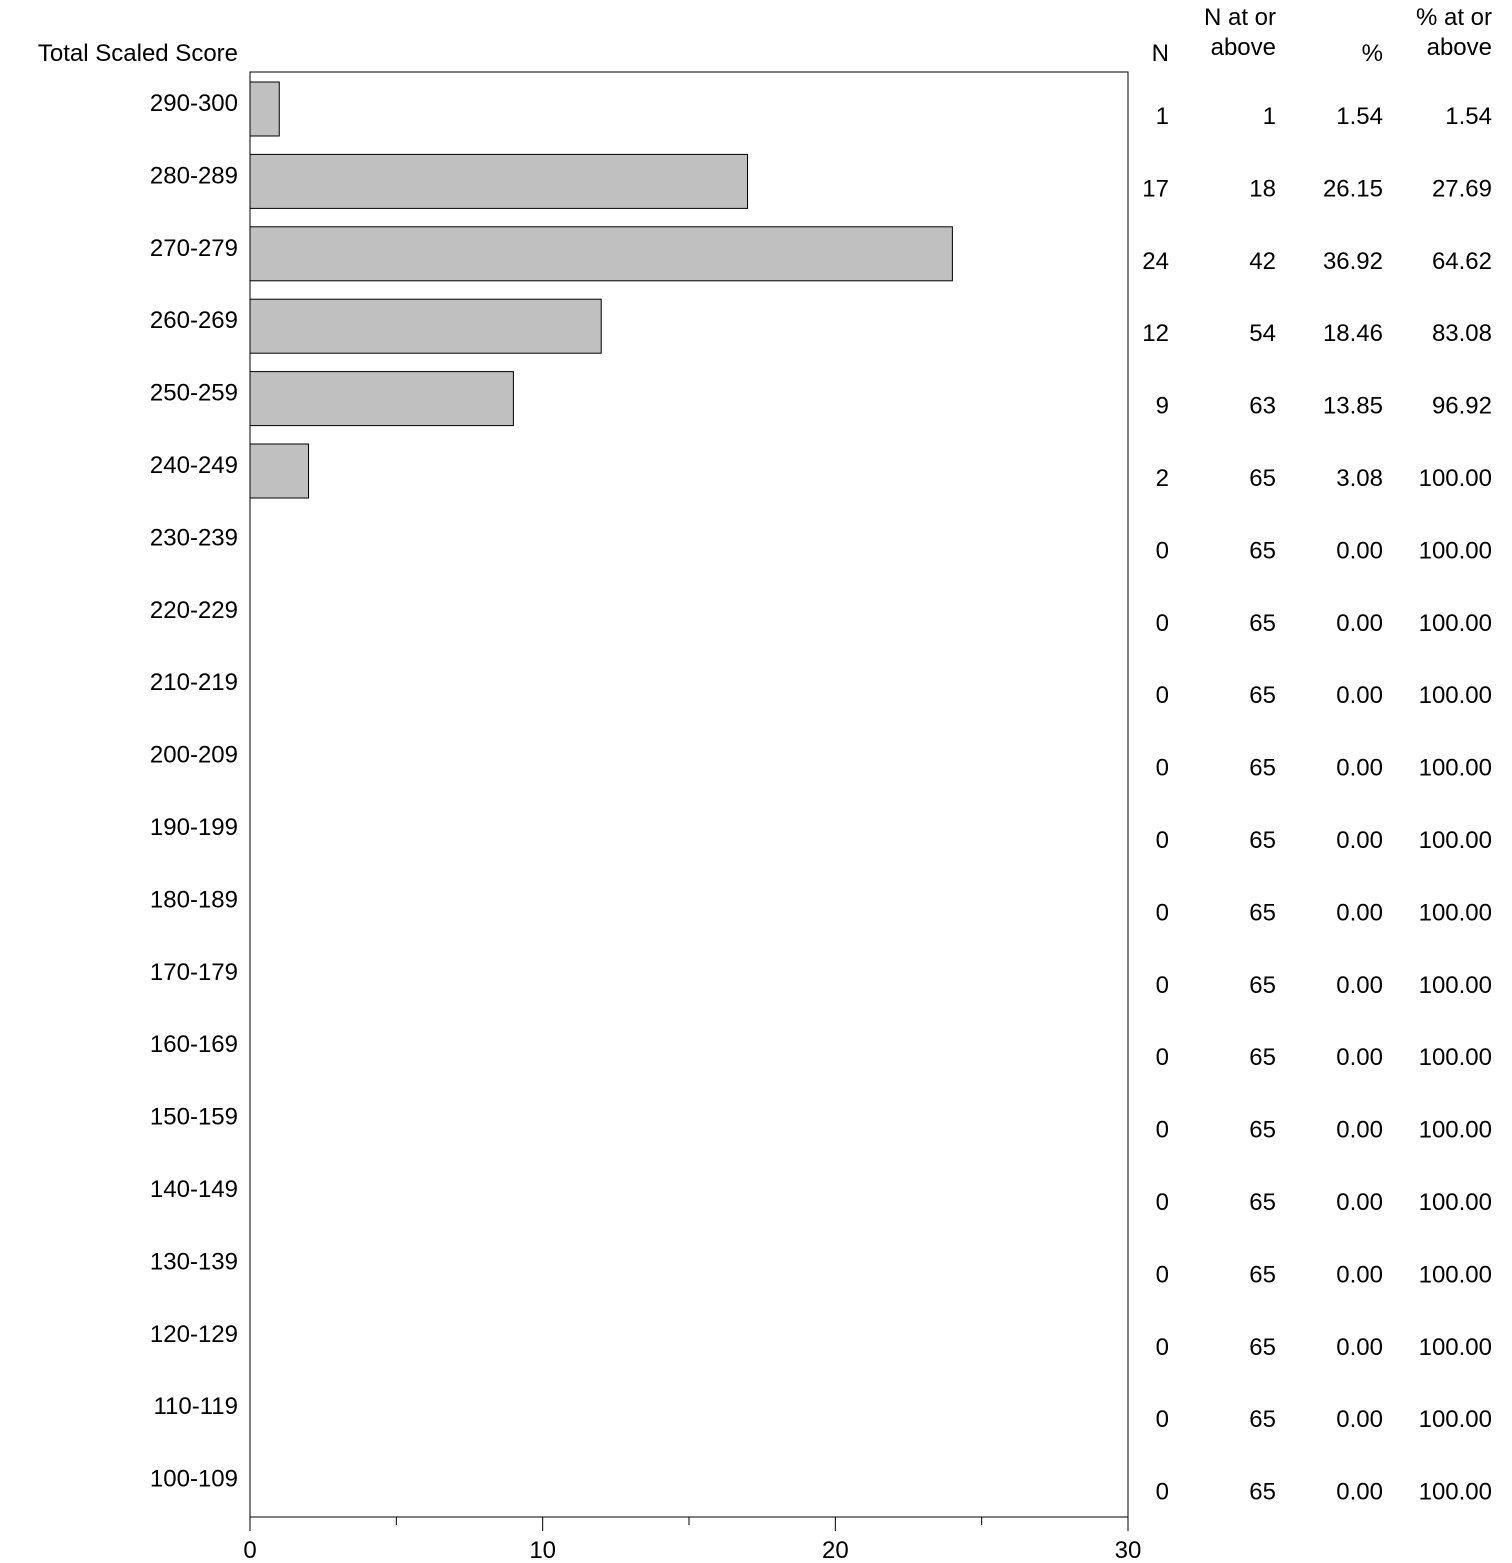 Image resolution: width=1512 pixels, height=1563 pixels. I want to click on category-label: 280-289, so click(194, 175).